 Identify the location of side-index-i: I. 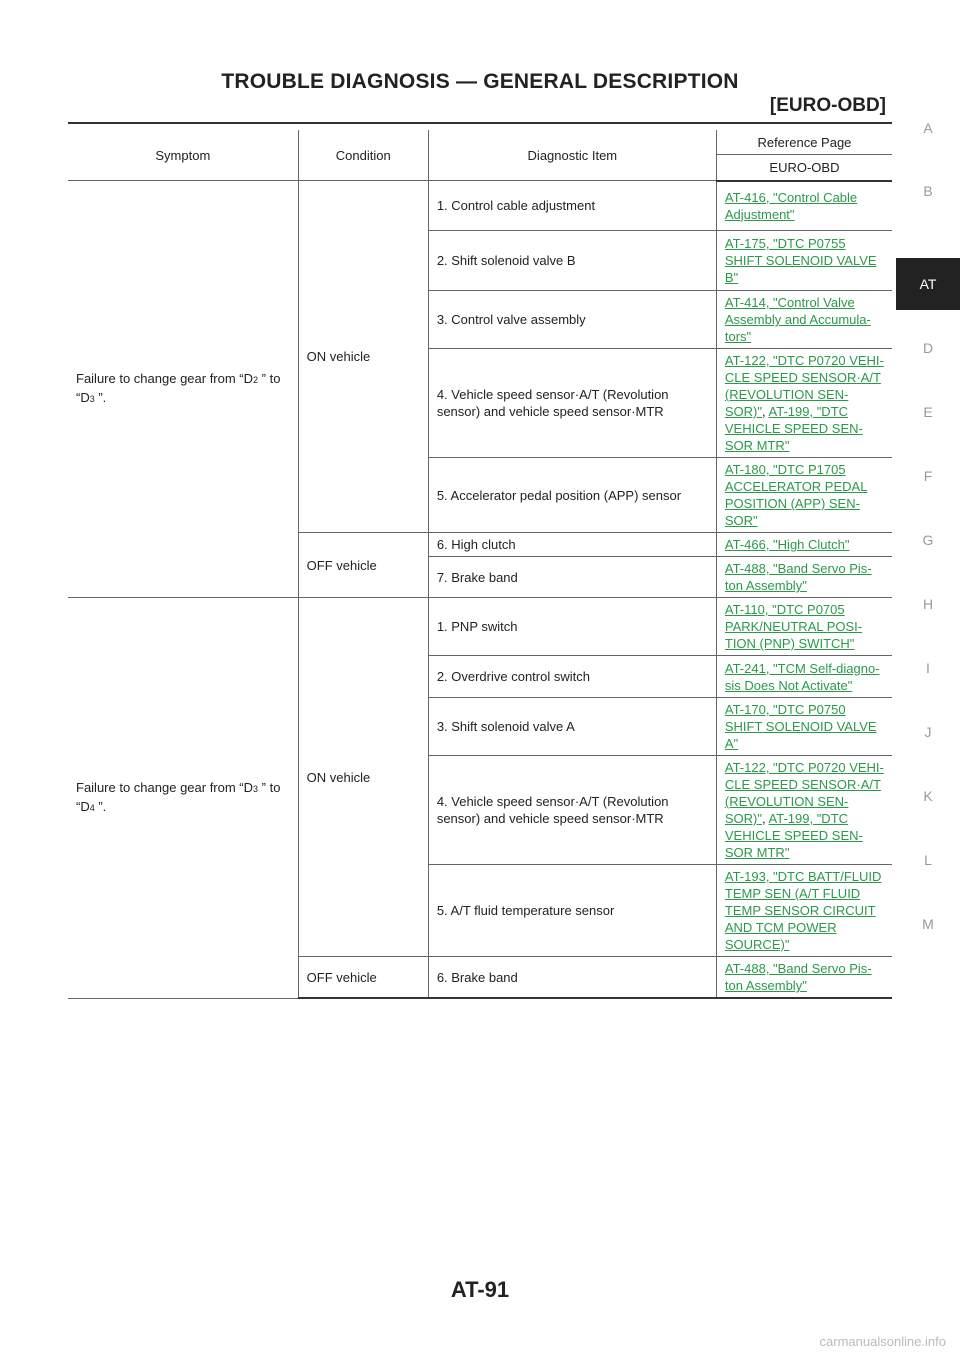
(928, 668).